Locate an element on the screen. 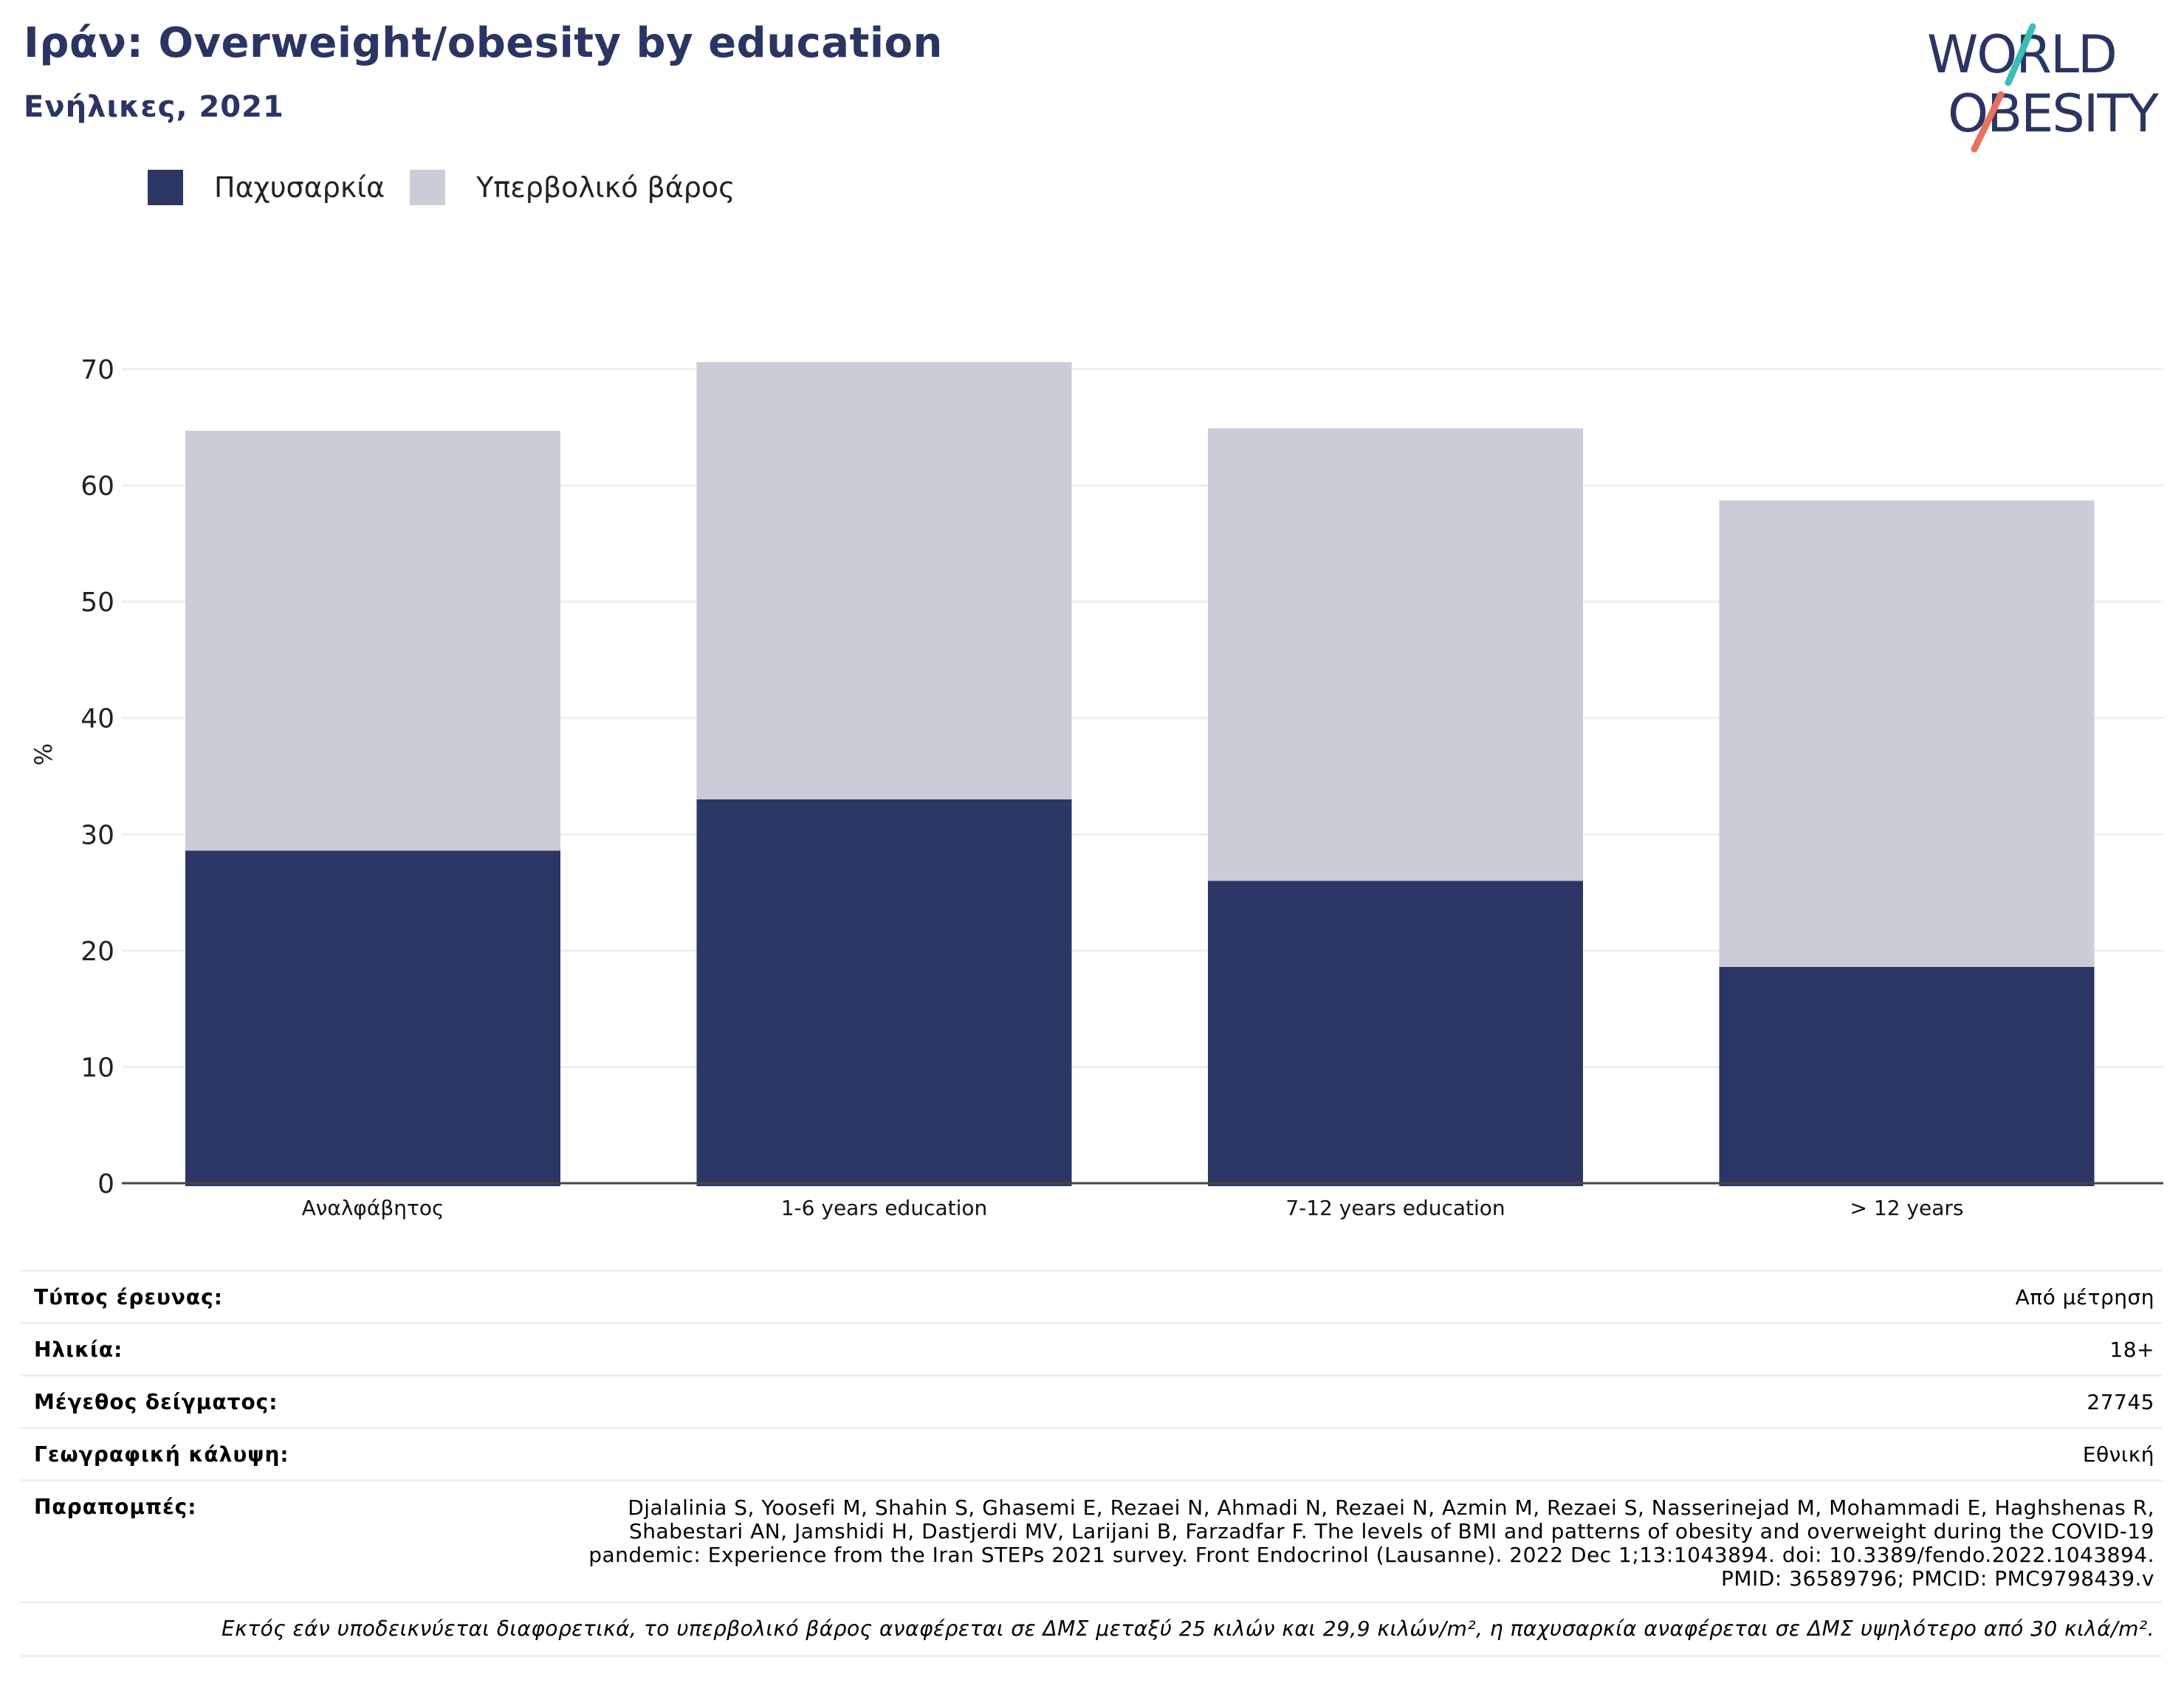 The height and width of the screenshot is (1694, 2184). logo-slash-coral is located at coordinates (1988, 122).